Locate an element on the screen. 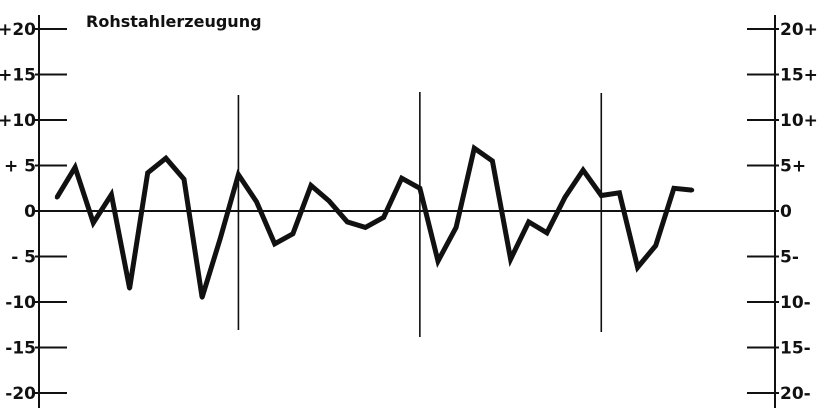 The image size is (817, 408). right-y-axis: 20+ 15+ 10+ 5+ 0 5- 10- 15- 20- is located at coordinates (782, 211).